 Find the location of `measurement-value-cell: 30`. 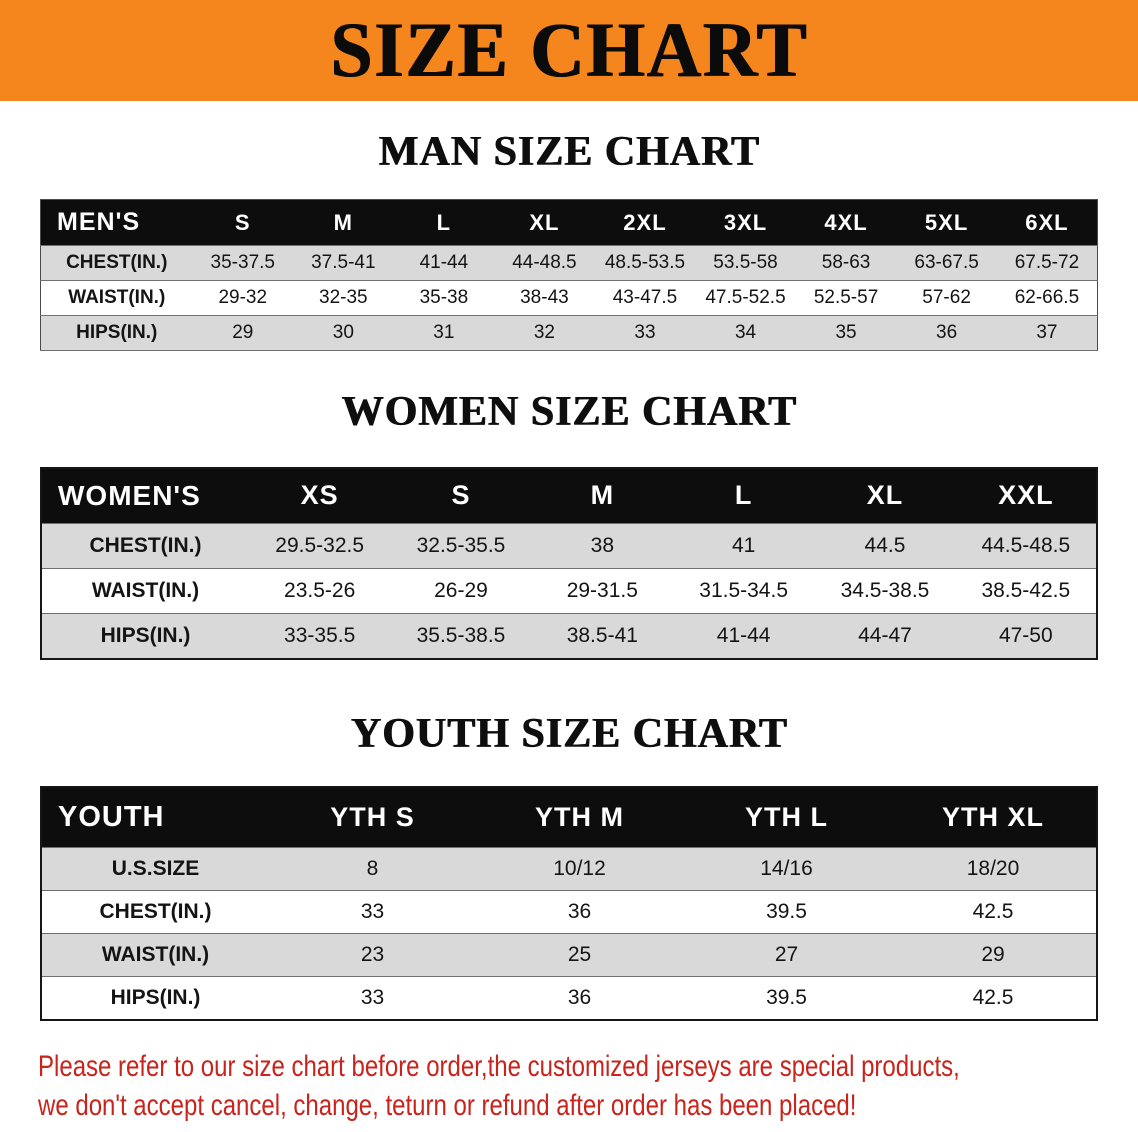

measurement-value-cell: 30 is located at coordinates (343, 333).